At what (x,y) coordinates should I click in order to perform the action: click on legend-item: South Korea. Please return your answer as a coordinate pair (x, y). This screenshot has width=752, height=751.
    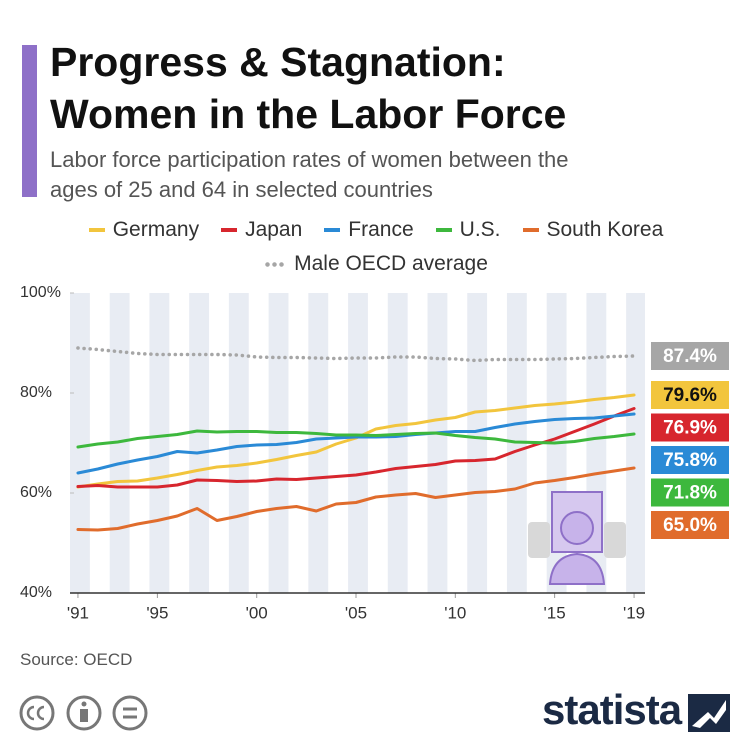
    Looking at the image, I should click on (593, 230).